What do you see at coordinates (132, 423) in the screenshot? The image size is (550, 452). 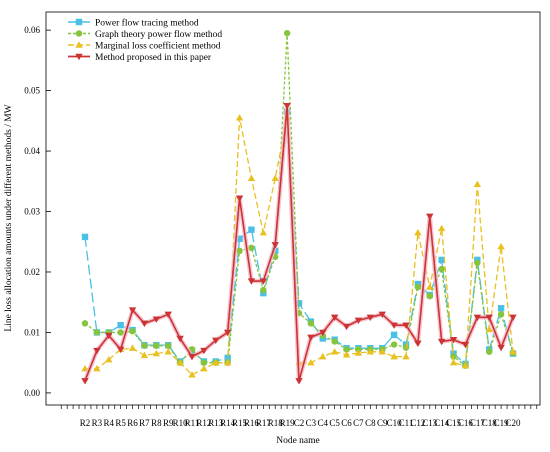 I see `x-tick-label: R6` at bounding box center [132, 423].